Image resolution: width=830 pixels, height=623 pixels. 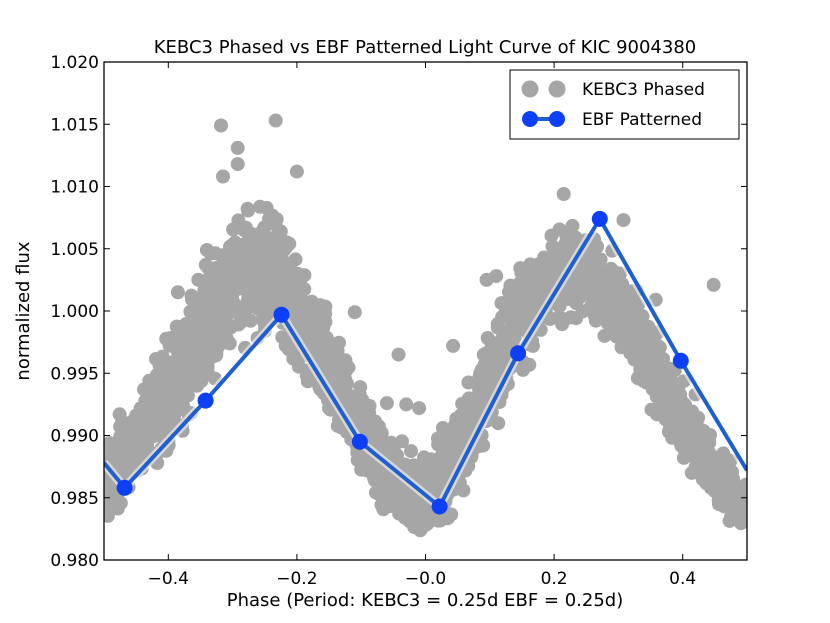 What do you see at coordinates (642, 120) in the screenshot?
I see `legend-ebf-label: EBF Patterned` at bounding box center [642, 120].